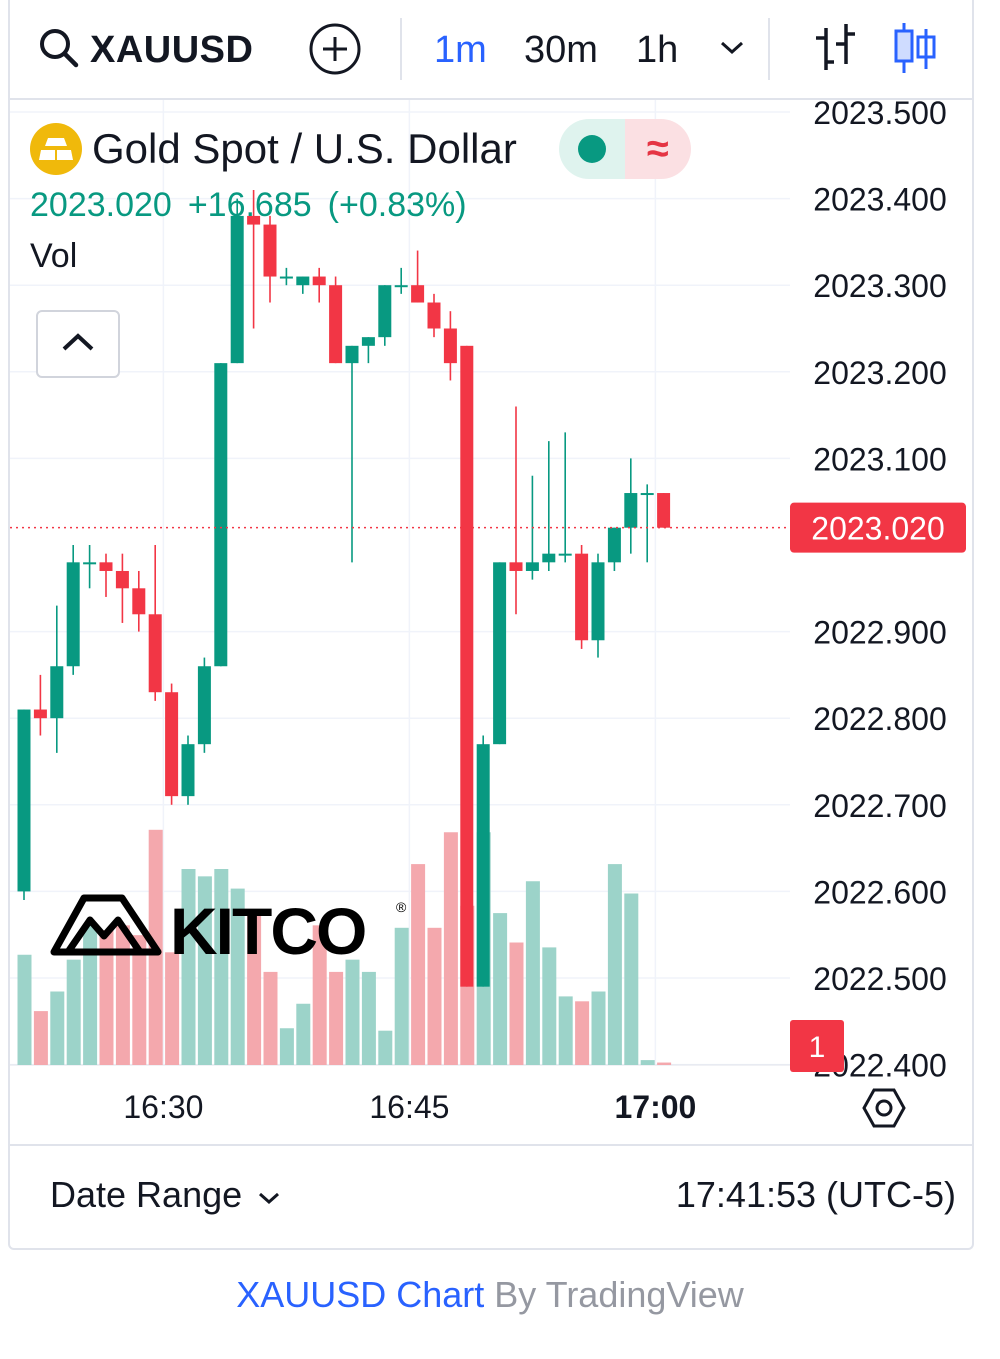  I want to click on chart-toolbar: XAUUSD 1m 30m 1h, so click(491, 50).